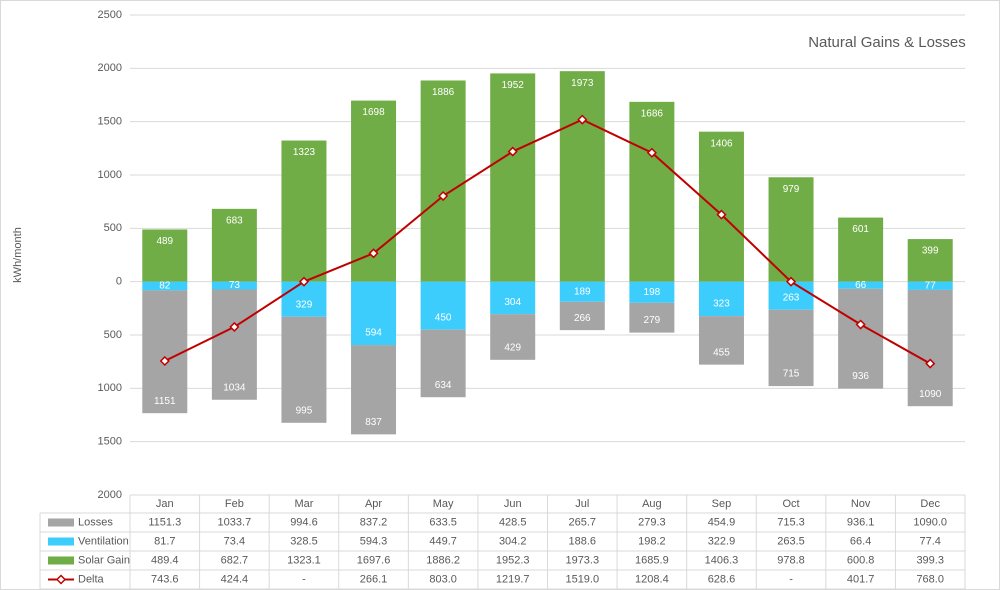 The width and height of the screenshot is (1000, 590). What do you see at coordinates (304, 560) in the screenshot?
I see `table-cell: 1323.1` at bounding box center [304, 560].